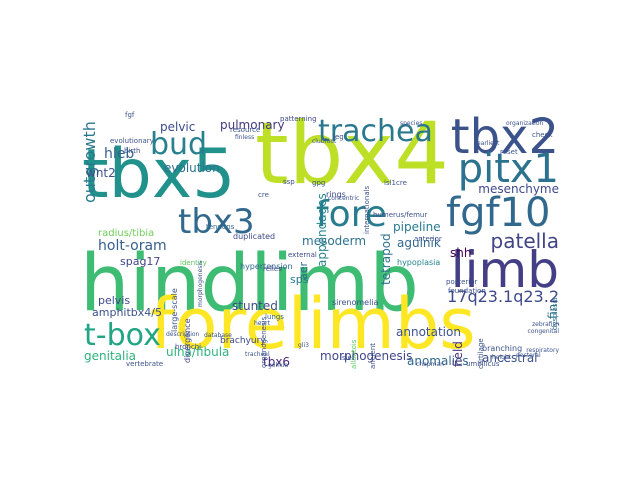 The width and height of the screenshot is (640, 480). What do you see at coordinates (145, 364) in the screenshot?
I see `word: vertebrate` at bounding box center [145, 364].